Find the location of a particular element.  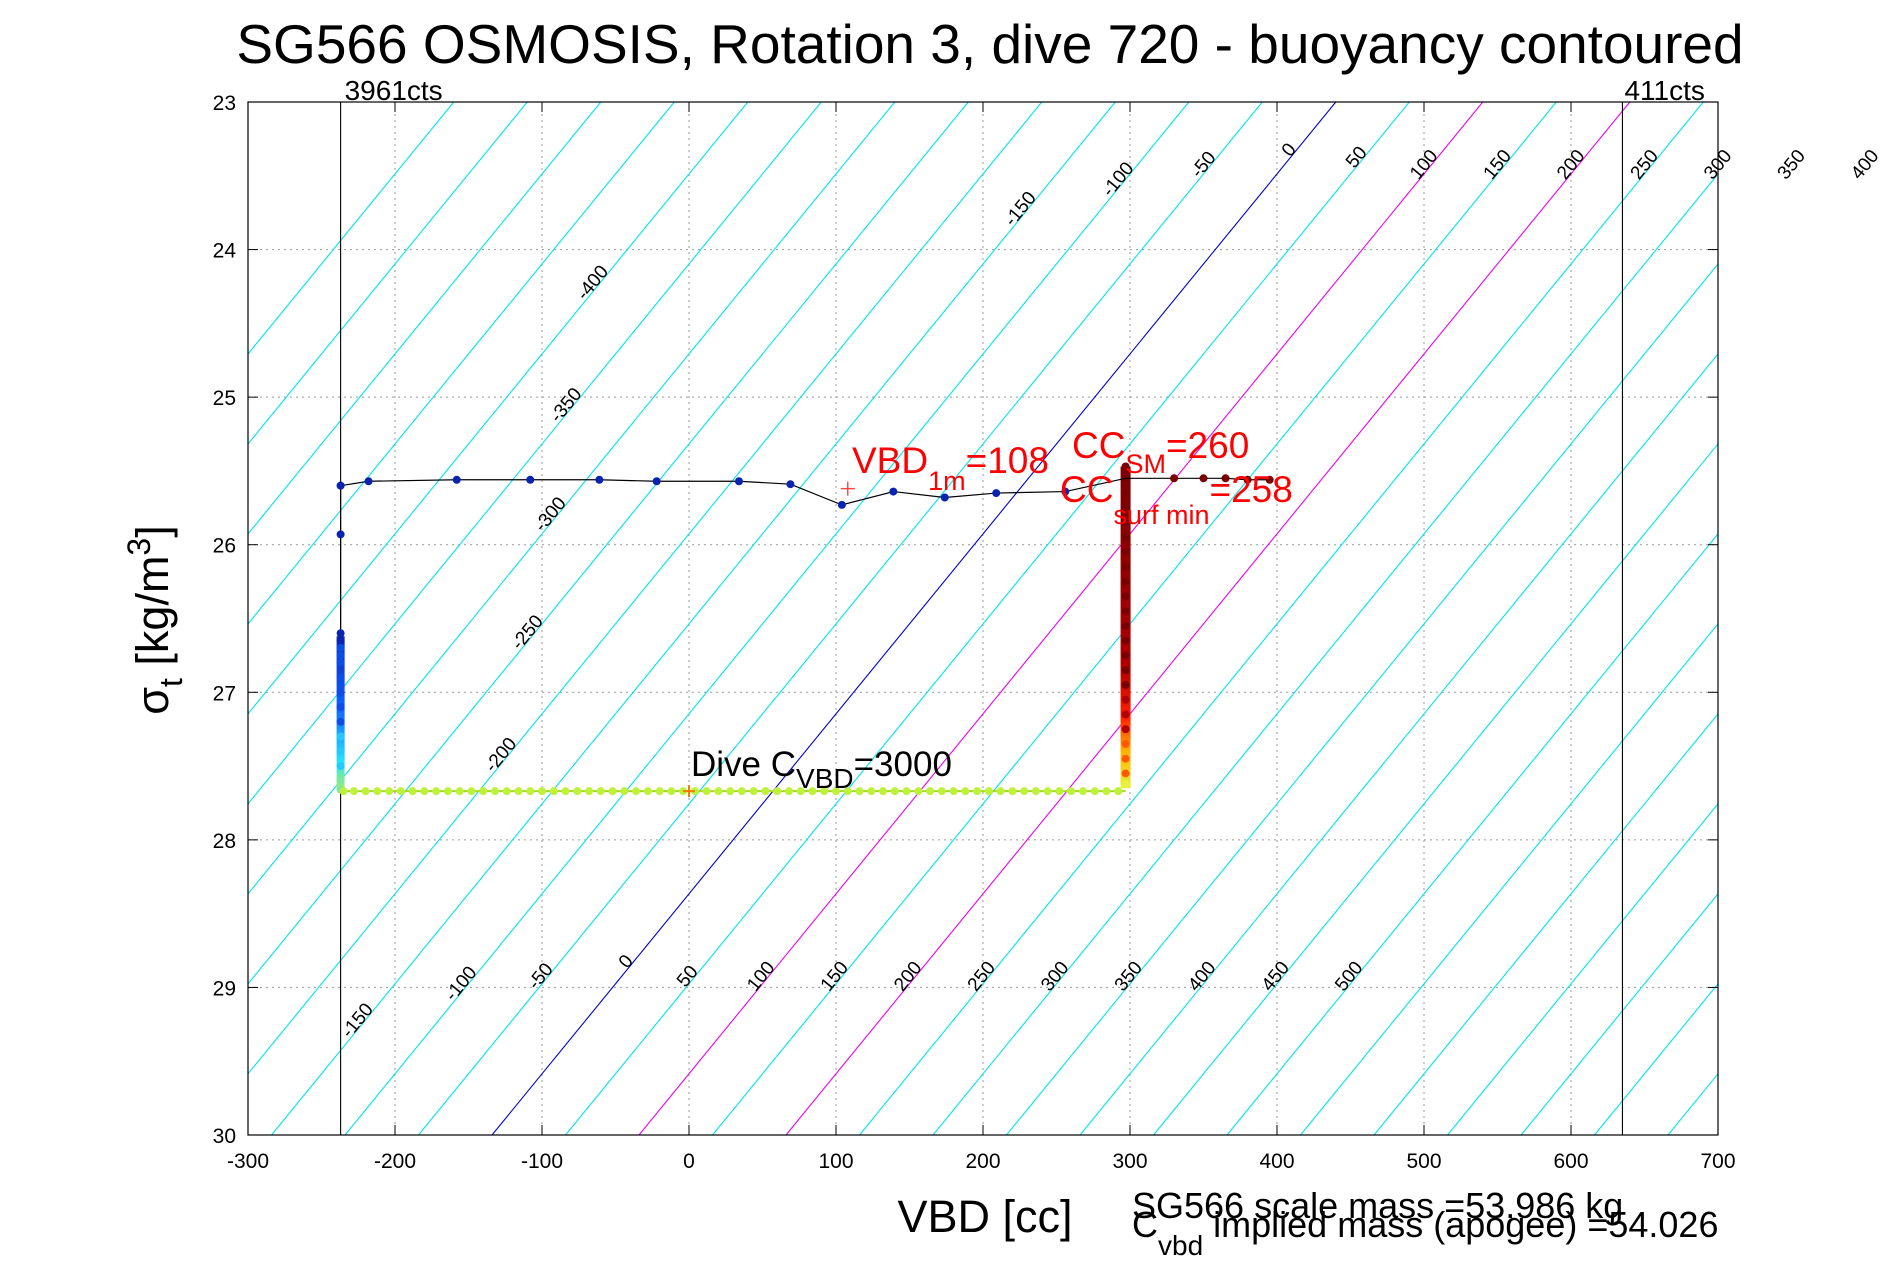

contour-label: -250 is located at coordinates (528, 632).